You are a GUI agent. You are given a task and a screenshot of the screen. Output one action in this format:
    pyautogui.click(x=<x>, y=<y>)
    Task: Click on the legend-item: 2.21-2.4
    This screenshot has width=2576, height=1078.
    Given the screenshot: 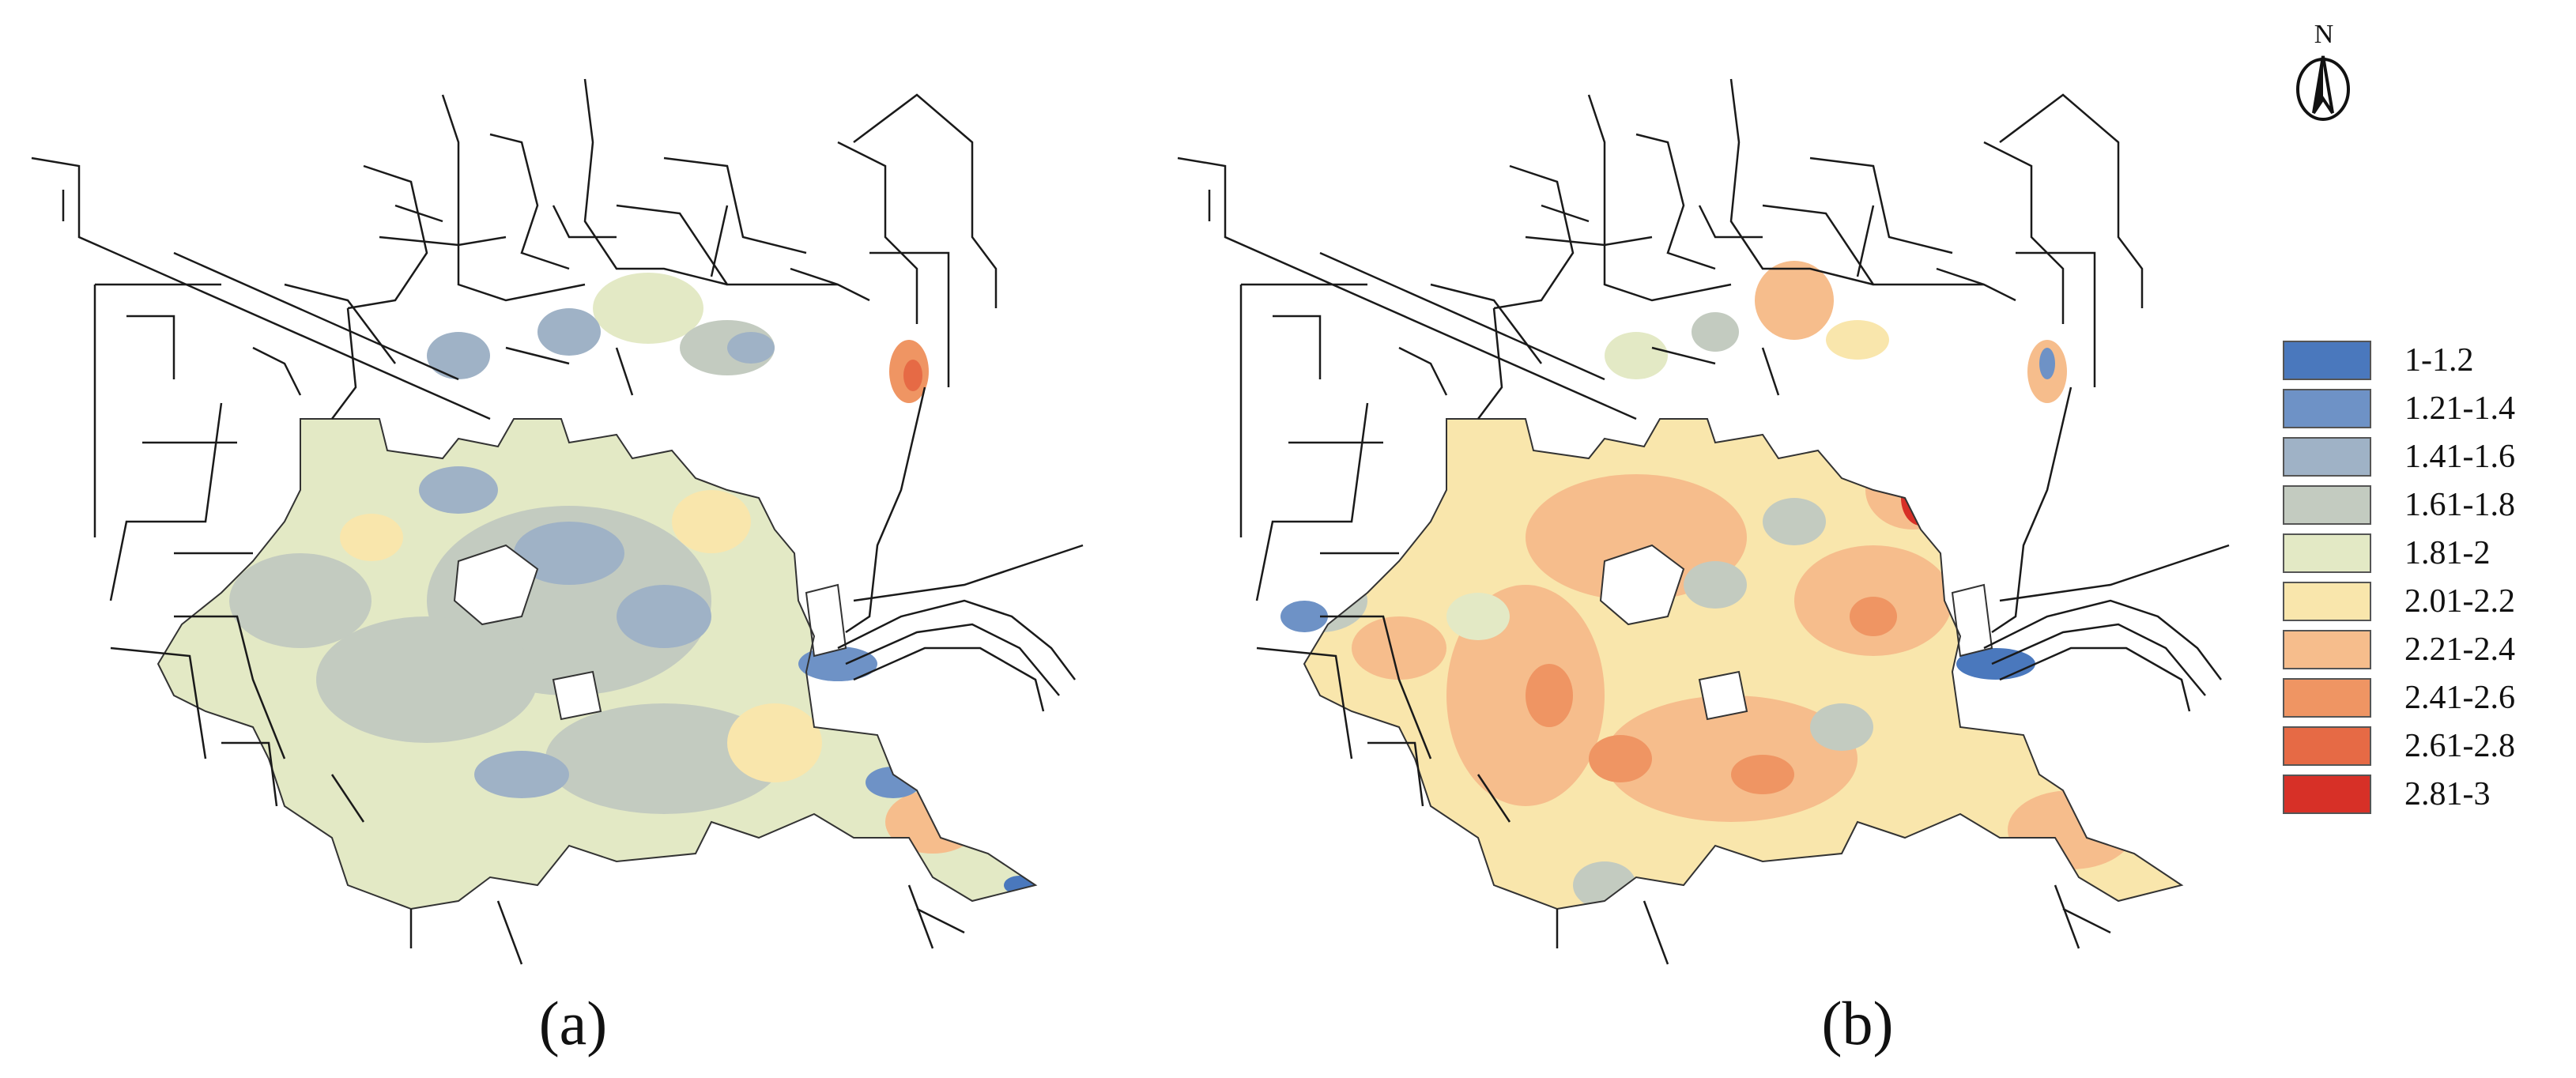 What is the action you would take?
    pyautogui.click(x=2425, y=649)
    